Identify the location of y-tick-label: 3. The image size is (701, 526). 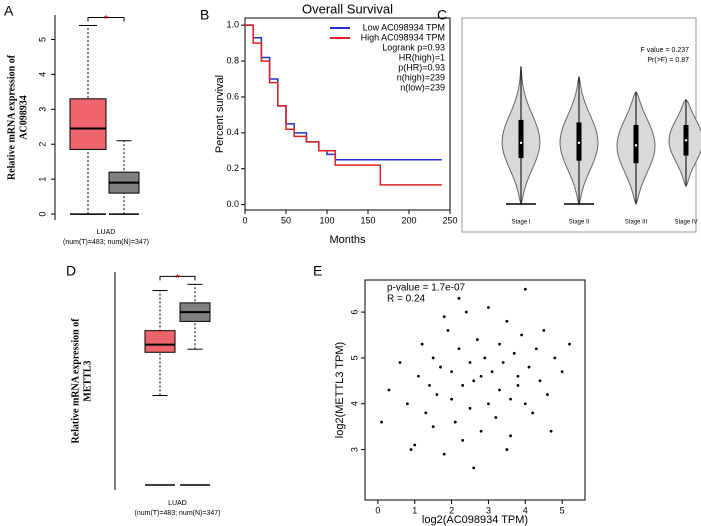
(354, 449).